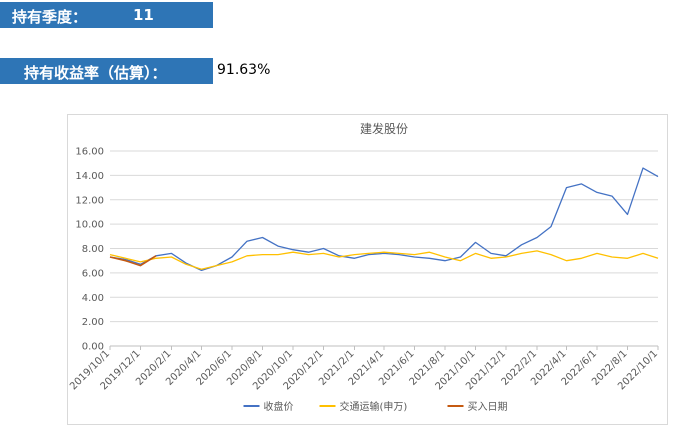  I want to click on y-tick-label: 4.00, so click(93, 298).